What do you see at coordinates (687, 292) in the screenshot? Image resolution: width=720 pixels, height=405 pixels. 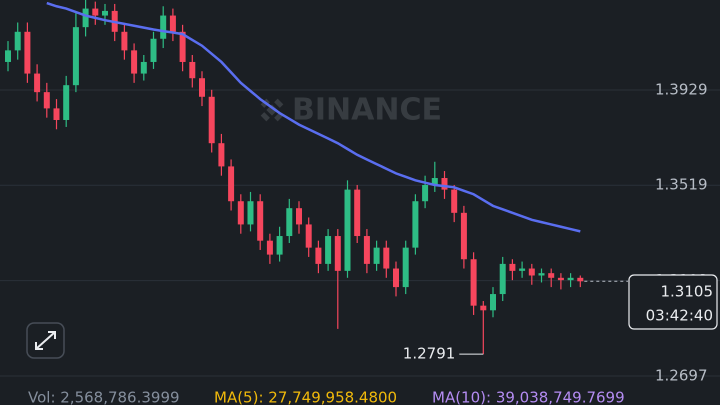 I see `last-price-label: 1.3105` at bounding box center [687, 292].